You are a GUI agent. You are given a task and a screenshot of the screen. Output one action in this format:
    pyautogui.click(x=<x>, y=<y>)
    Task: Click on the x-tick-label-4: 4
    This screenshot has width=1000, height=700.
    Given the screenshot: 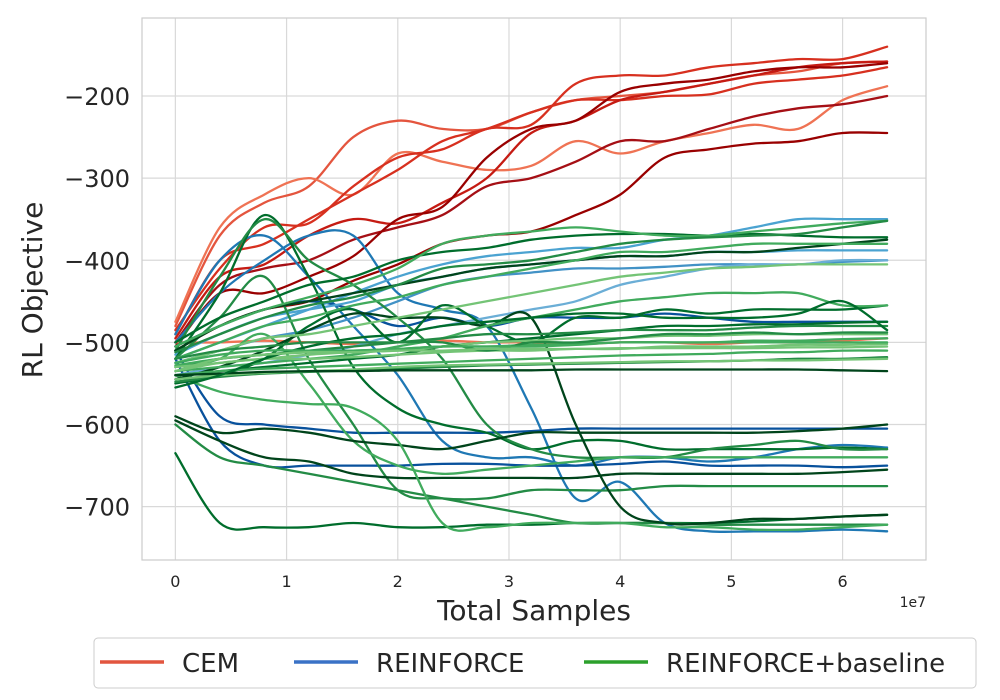 What is the action you would take?
    pyautogui.click(x=620, y=581)
    